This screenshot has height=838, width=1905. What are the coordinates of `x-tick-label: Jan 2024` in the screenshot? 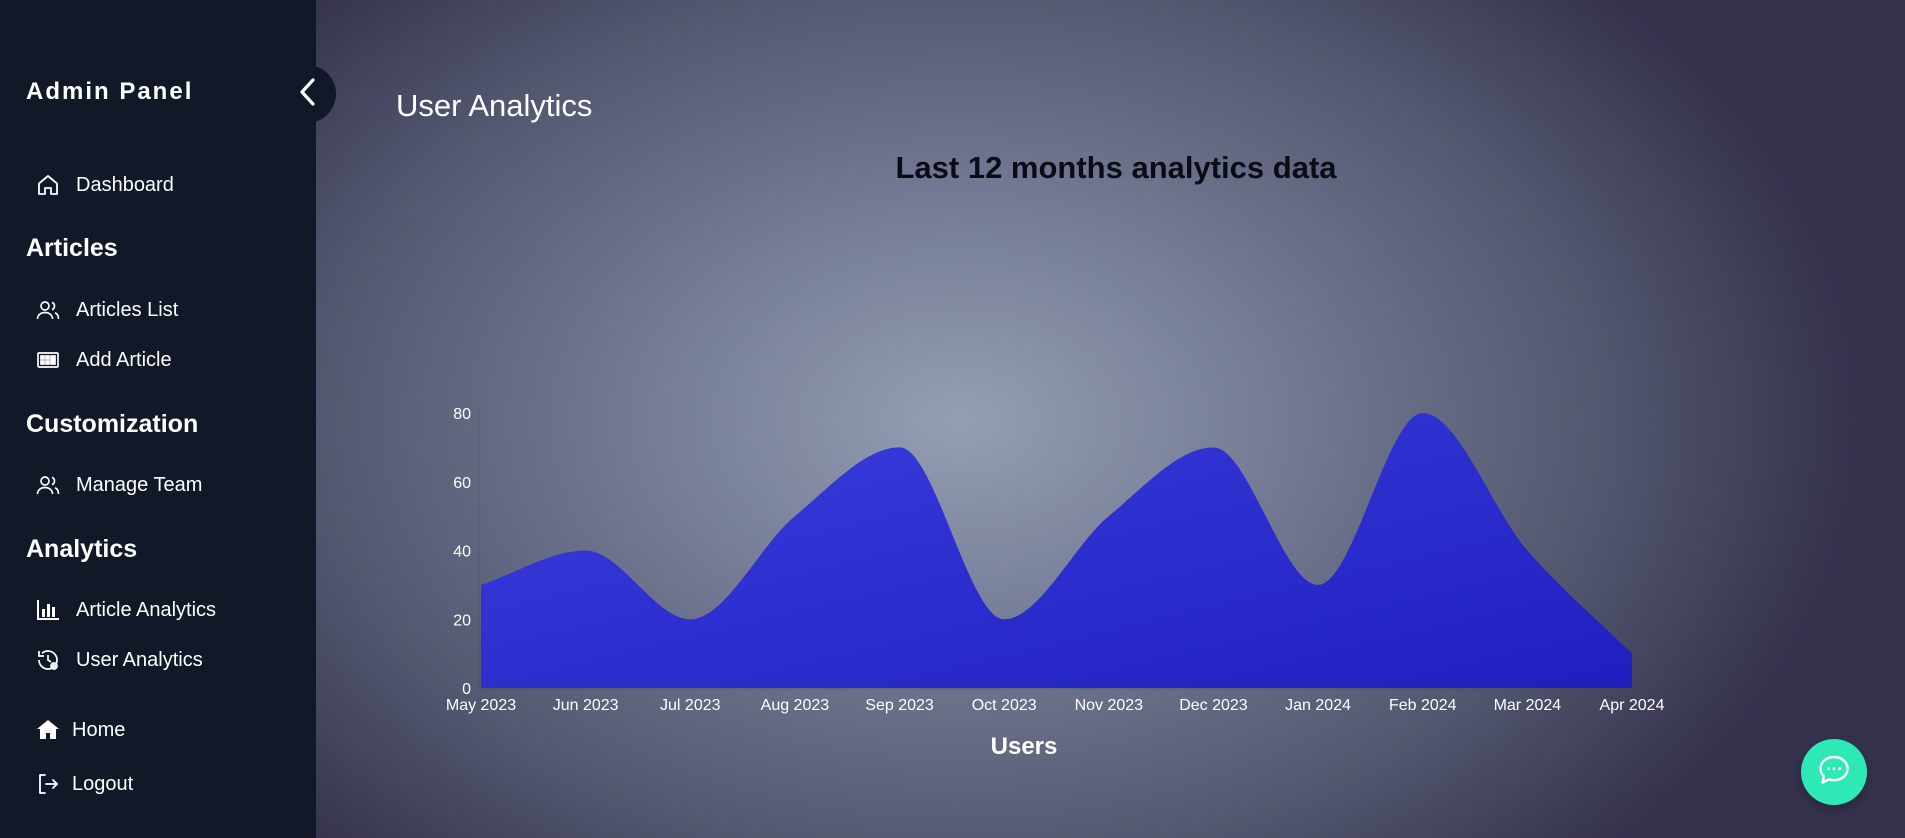 It's located at (1318, 705).